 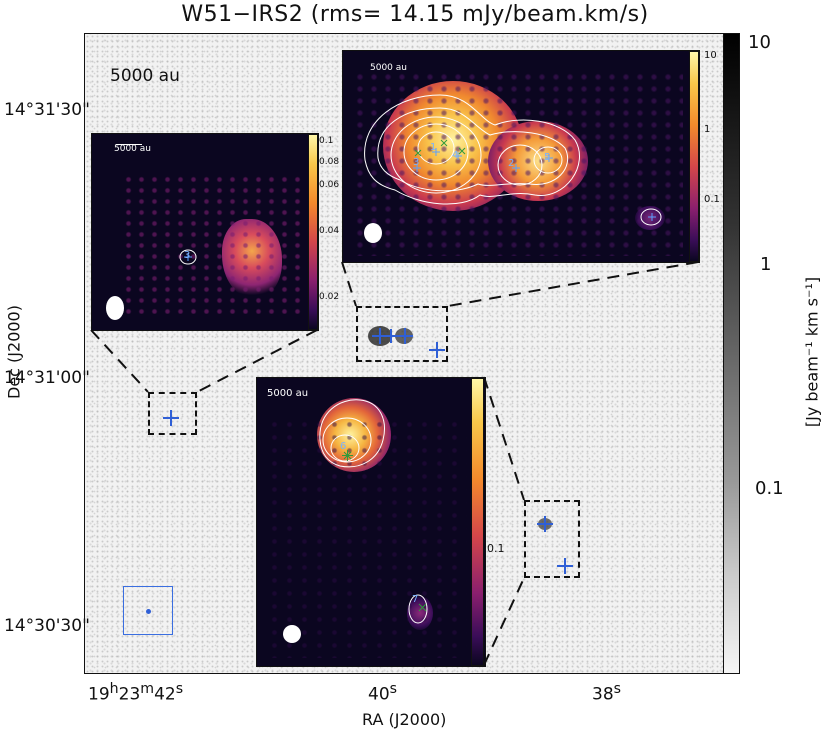 What do you see at coordinates (731, 353) in the screenshot?
I see `main-colorbar` at bounding box center [731, 353].